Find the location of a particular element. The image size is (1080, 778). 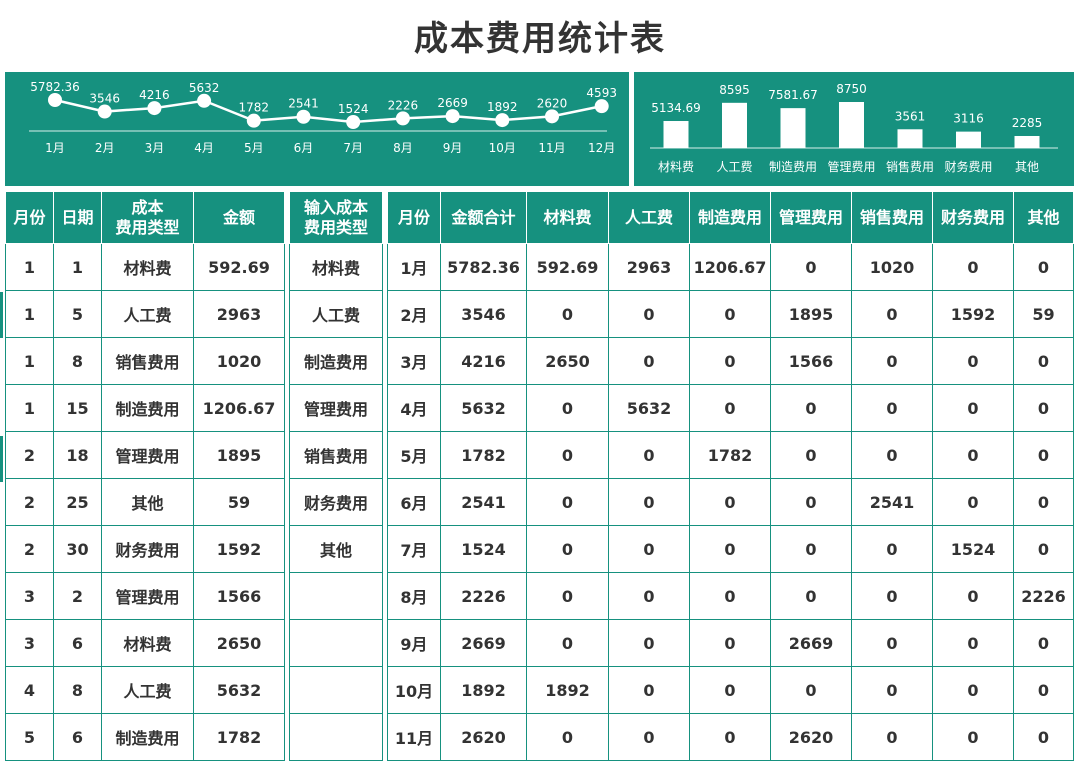

table-cell: 1895 is located at coordinates (239, 455).